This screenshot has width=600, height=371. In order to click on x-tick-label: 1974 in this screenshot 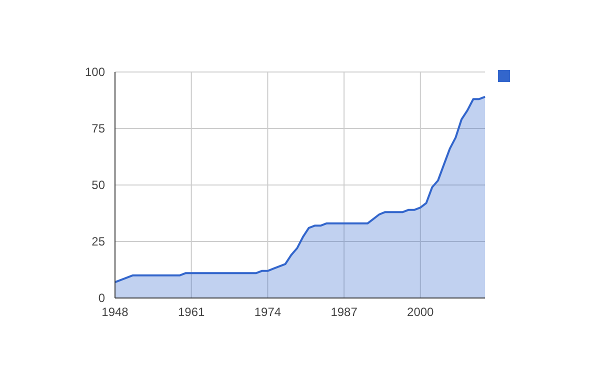, I will do `click(268, 312)`.